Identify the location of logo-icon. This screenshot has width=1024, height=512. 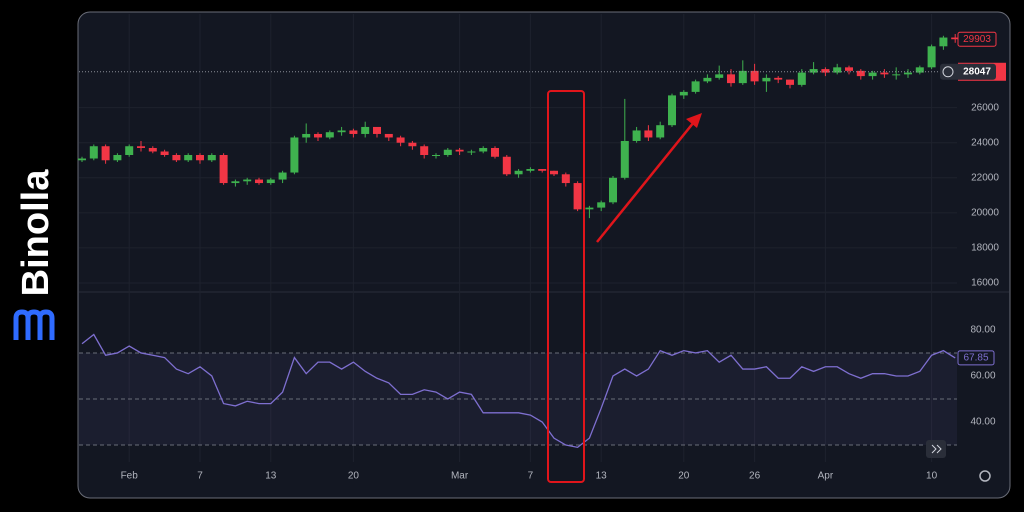
(34, 324).